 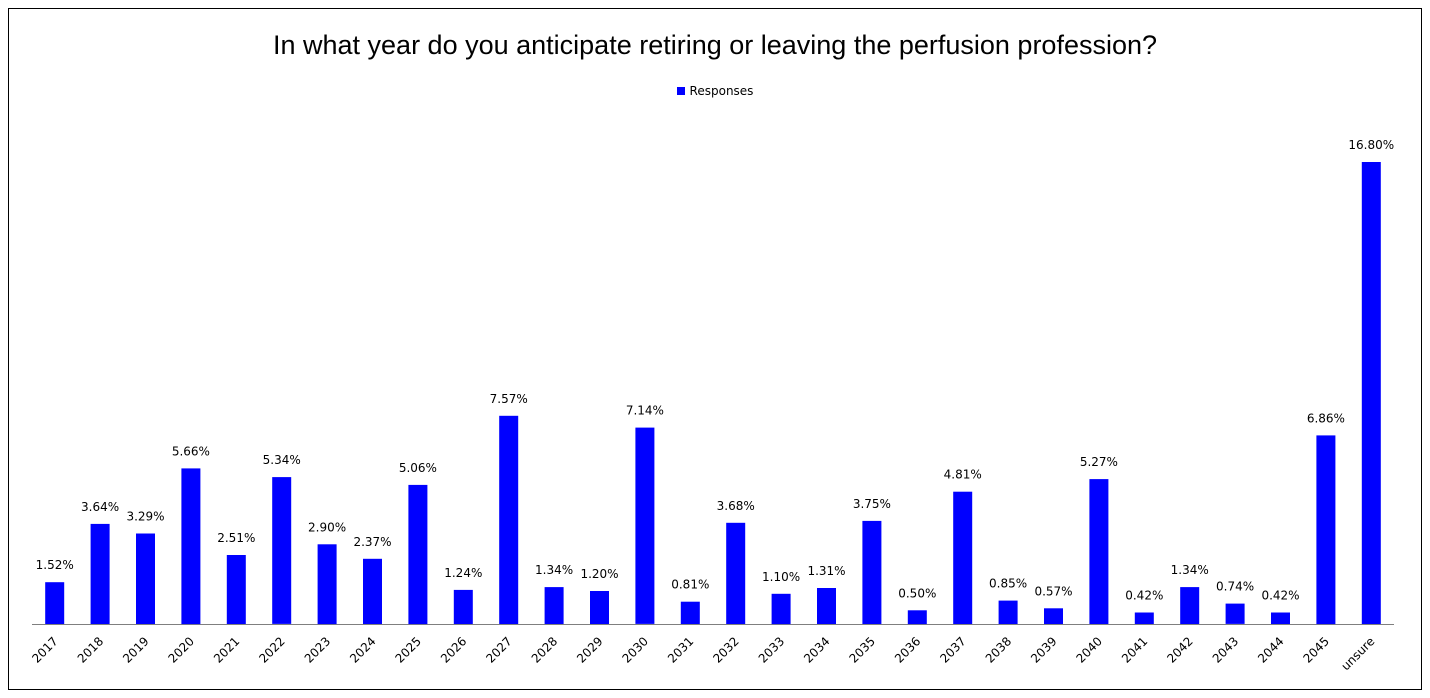 What do you see at coordinates (599, 574) in the screenshot?
I see `data-label-2029: 1.20%` at bounding box center [599, 574].